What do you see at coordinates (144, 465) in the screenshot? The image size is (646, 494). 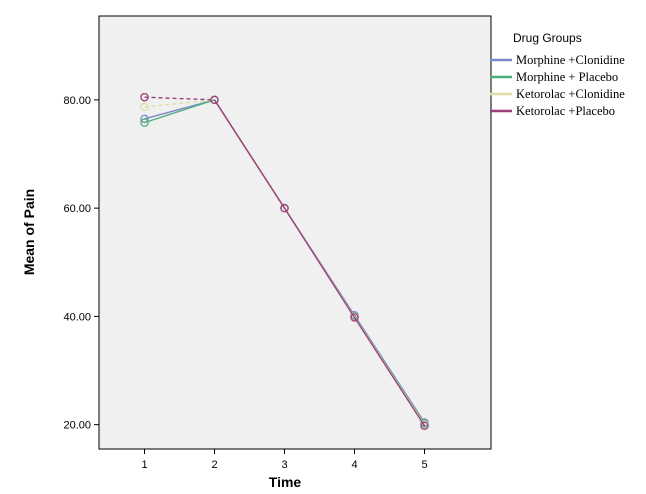 I see `x-tick-label: 1` at bounding box center [144, 465].